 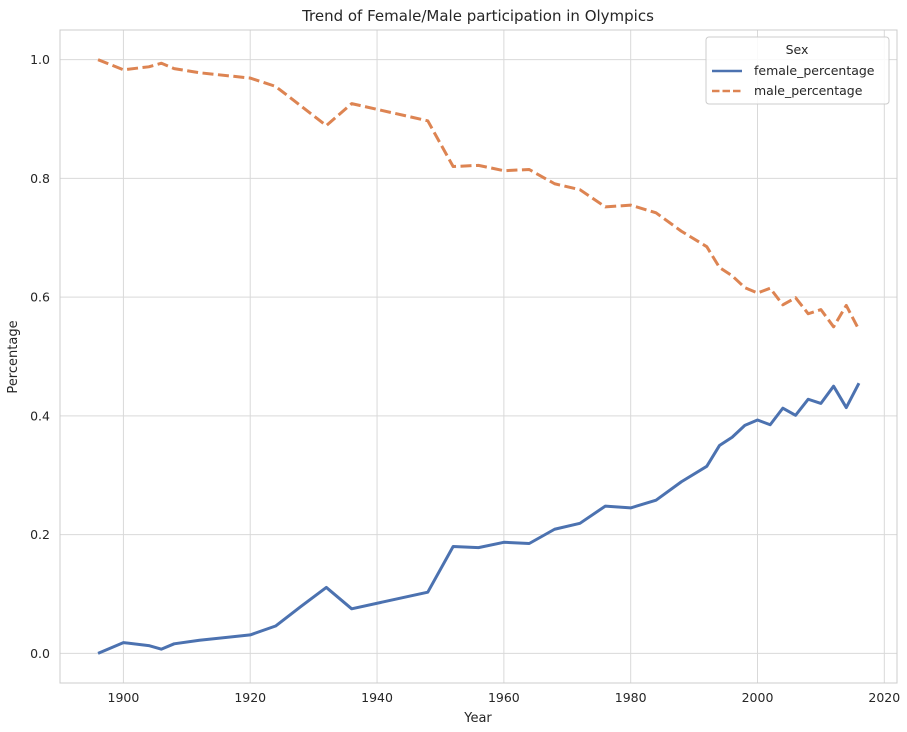 I want to click on y-tick-label: 0.8, so click(x=40, y=178).